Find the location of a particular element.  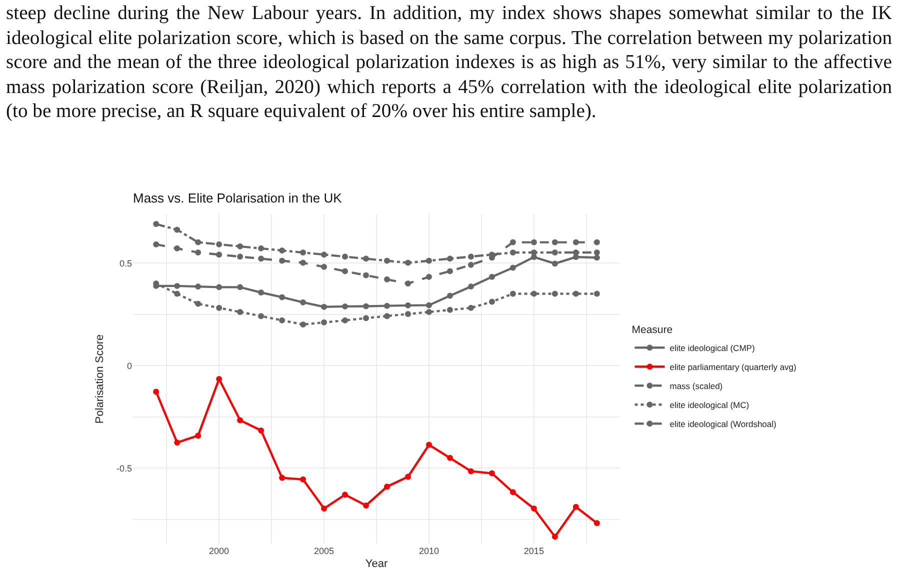

legend-title: Measure is located at coordinates (652, 330).